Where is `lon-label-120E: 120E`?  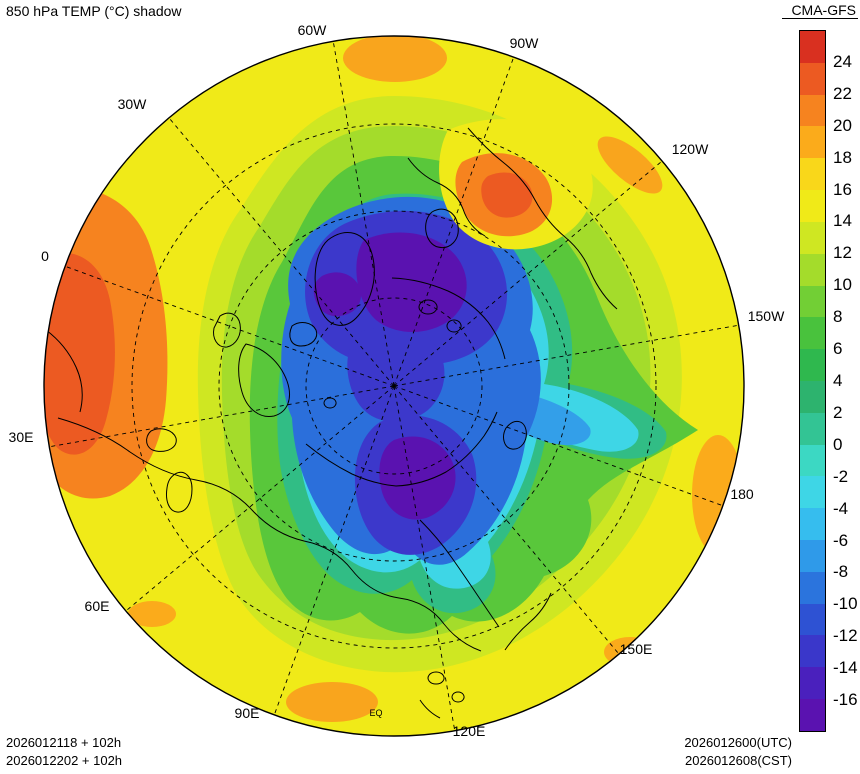 lon-label-120E: 120E is located at coordinates (469, 731).